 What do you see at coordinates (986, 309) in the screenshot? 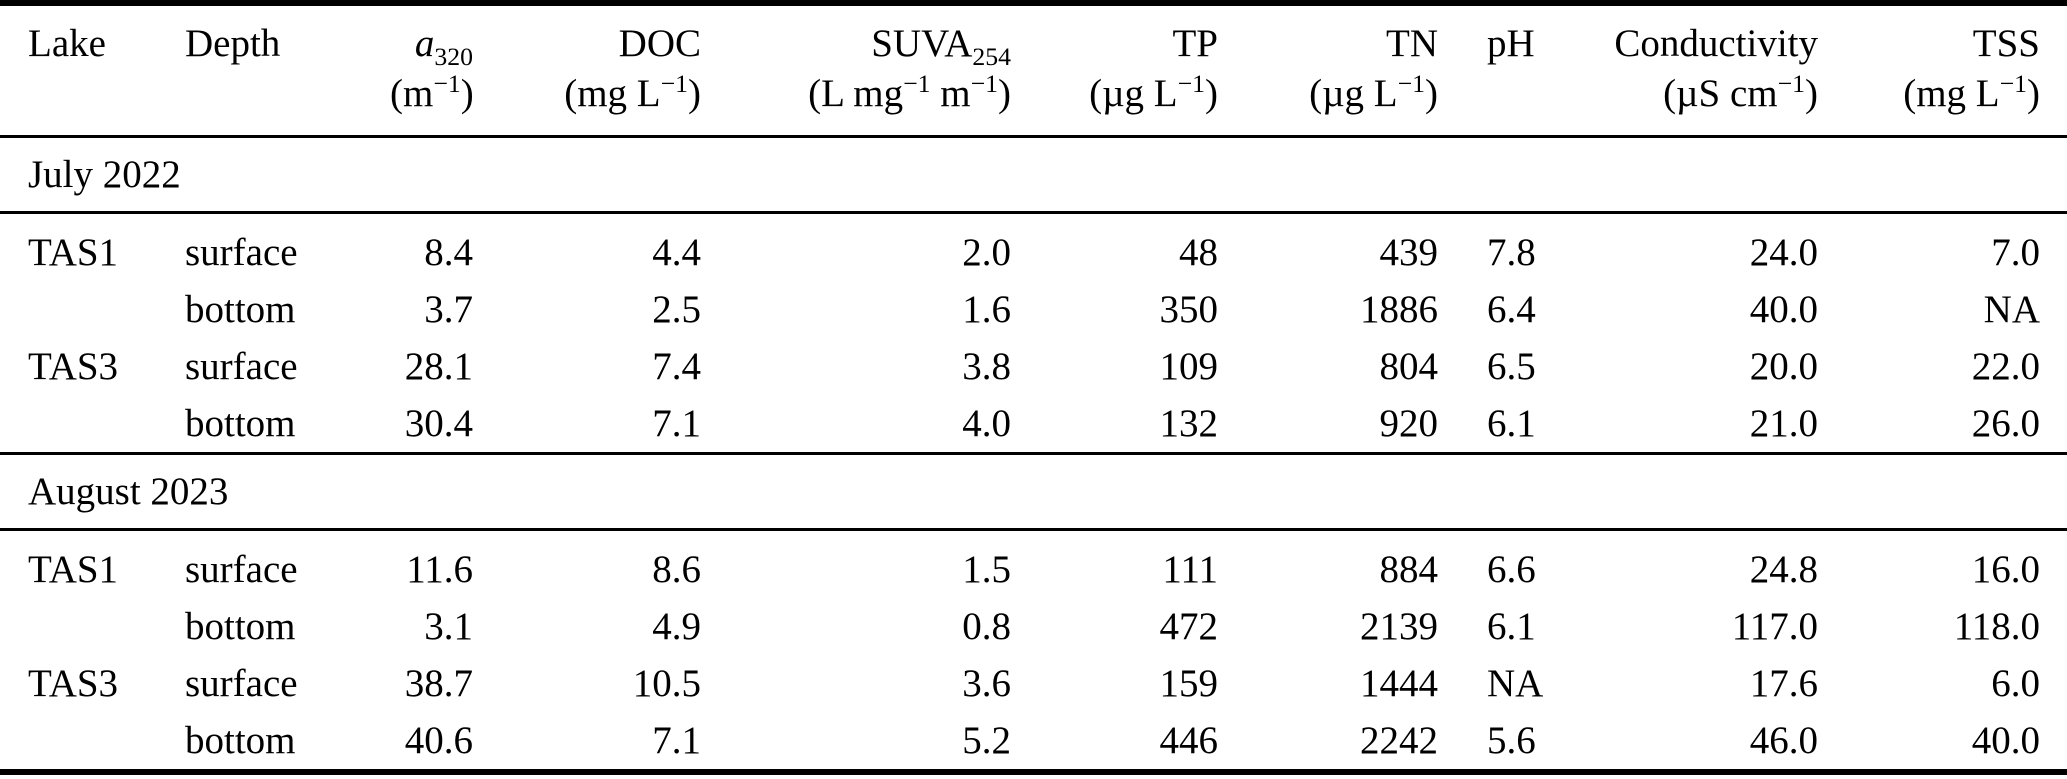
I see `cell-suva254: 1.6` at bounding box center [986, 309].